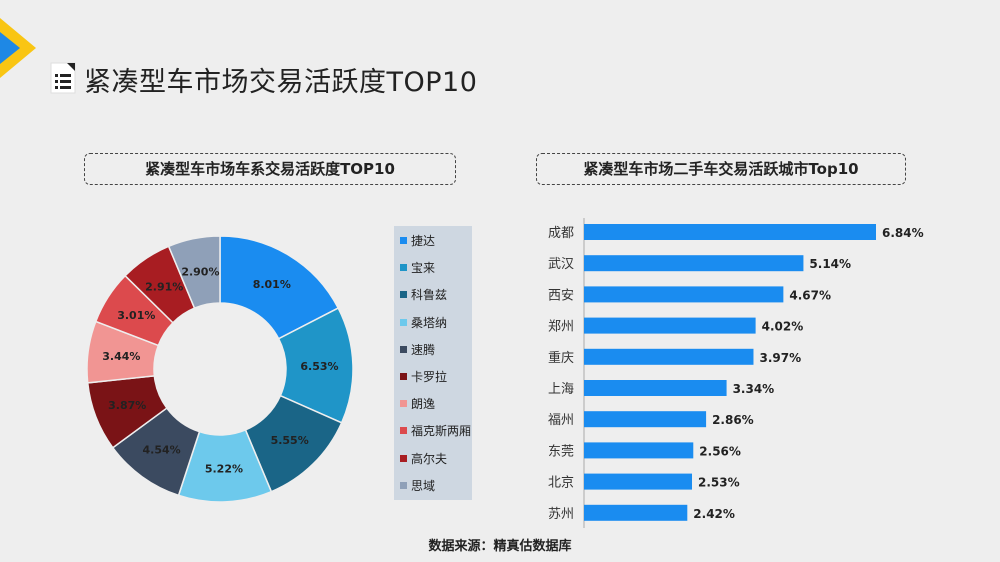  What do you see at coordinates (561, 295) in the screenshot?
I see `bar-category-label: 西安` at bounding box center [561, 295].